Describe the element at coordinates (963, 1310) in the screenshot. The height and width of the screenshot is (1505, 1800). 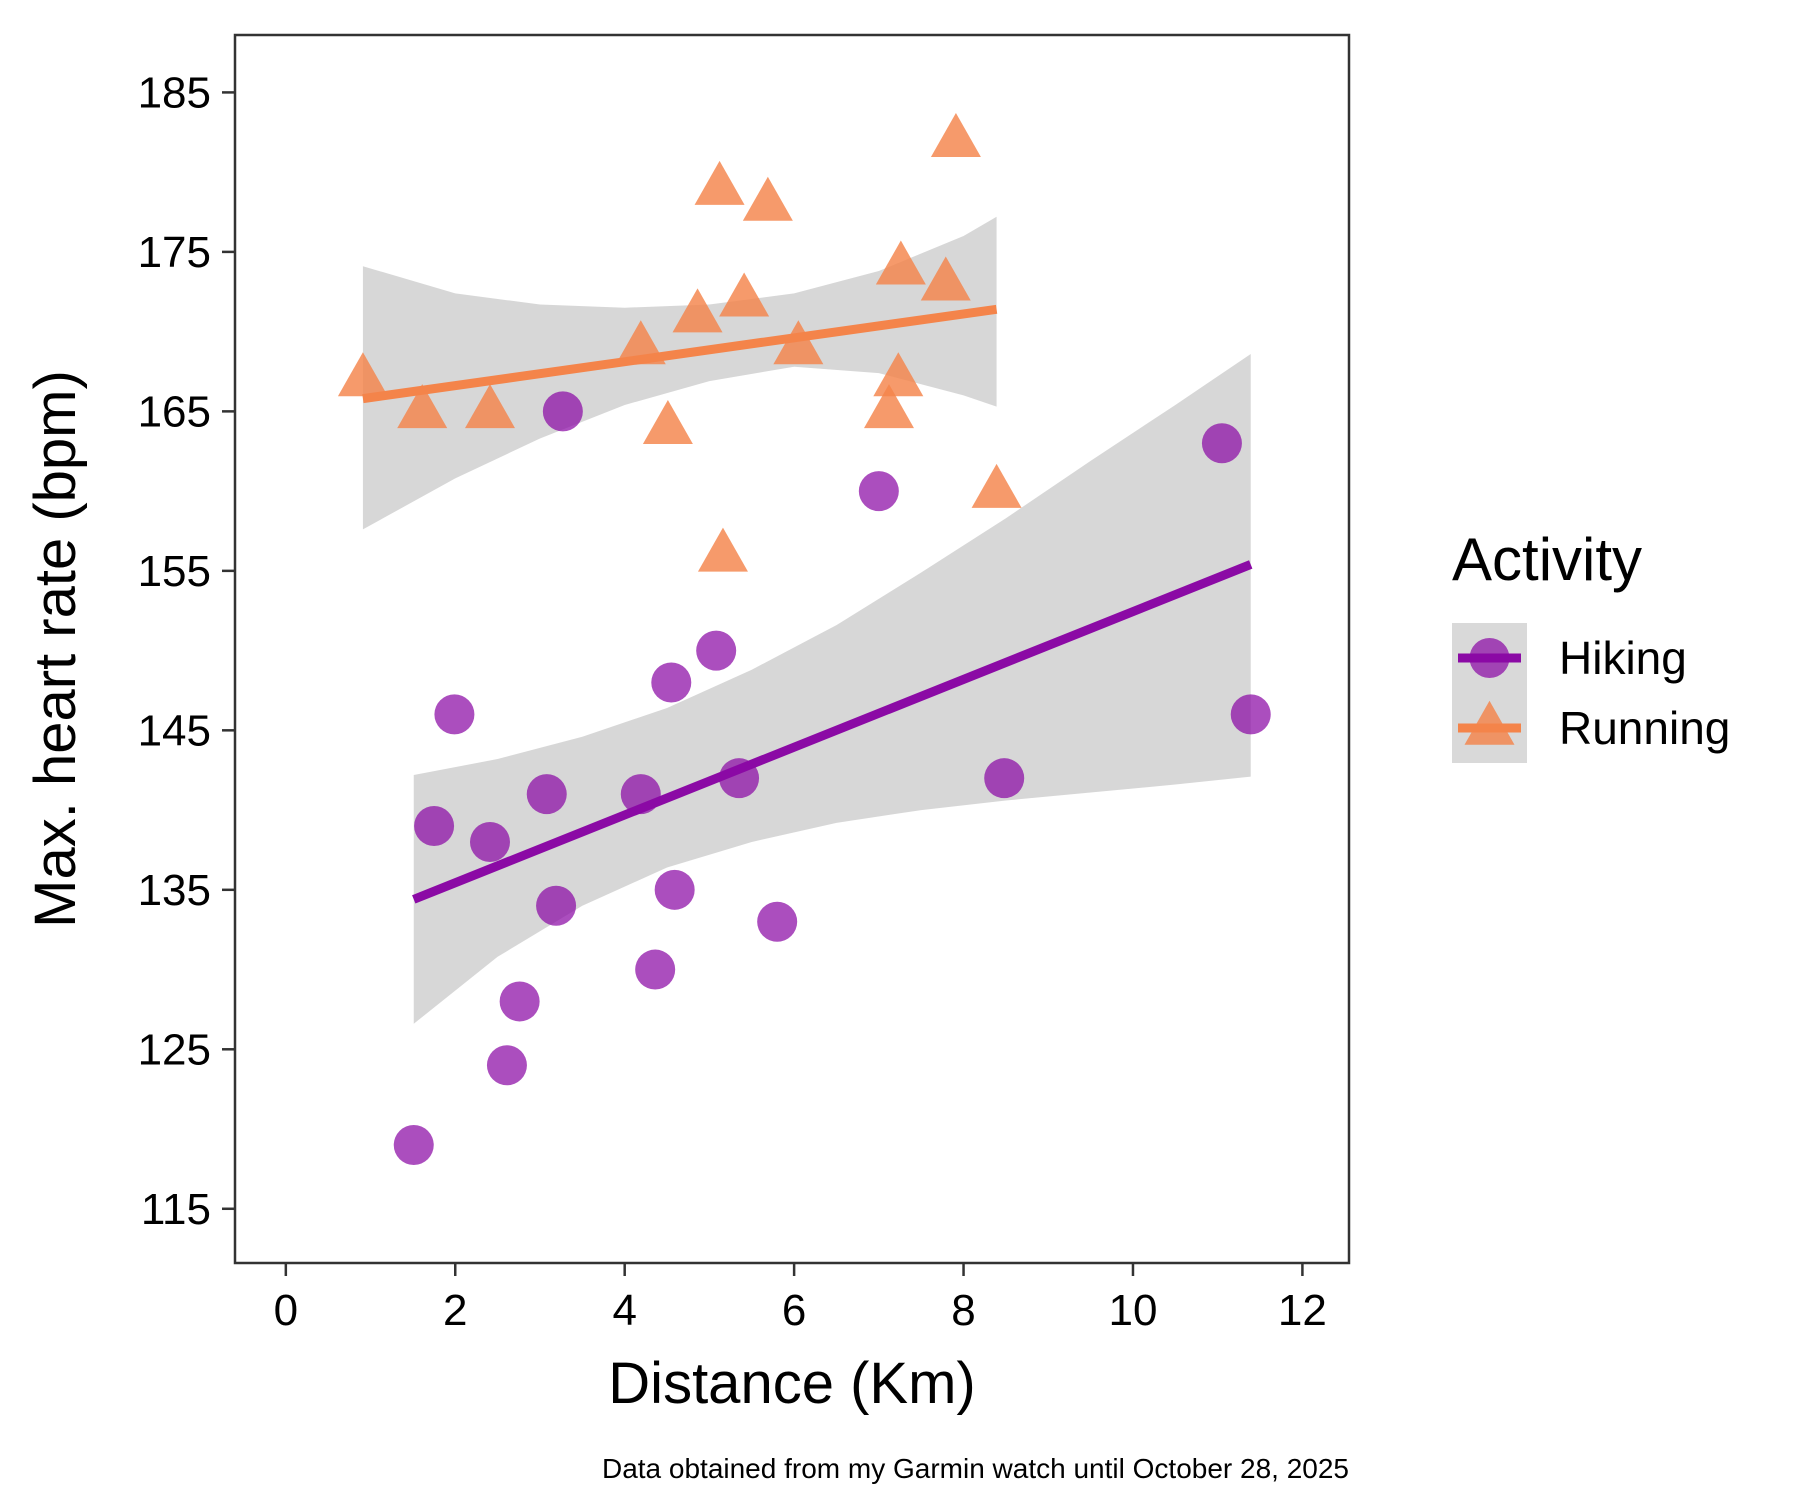
I see `x-tick-label: 8` at that location.